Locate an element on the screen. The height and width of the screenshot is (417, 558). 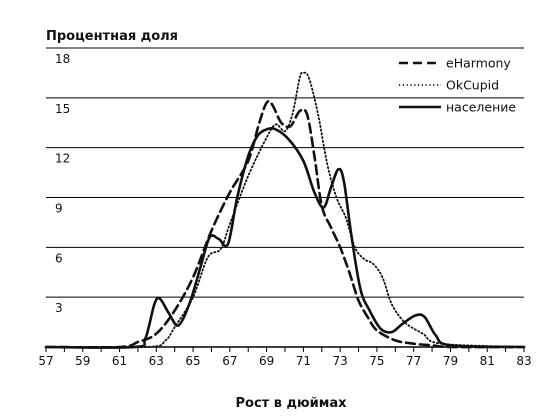
x-tick-81: 81 is located at coordinates (487, 361).